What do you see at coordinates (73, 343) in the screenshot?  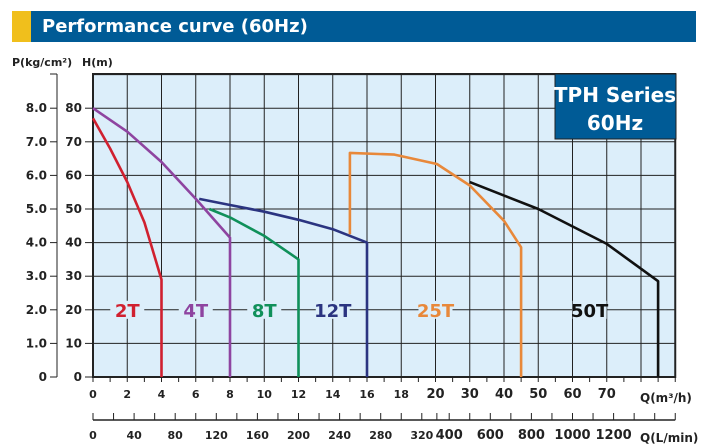 I see `y-tick-label: 10` at bounding box center [73, 343].